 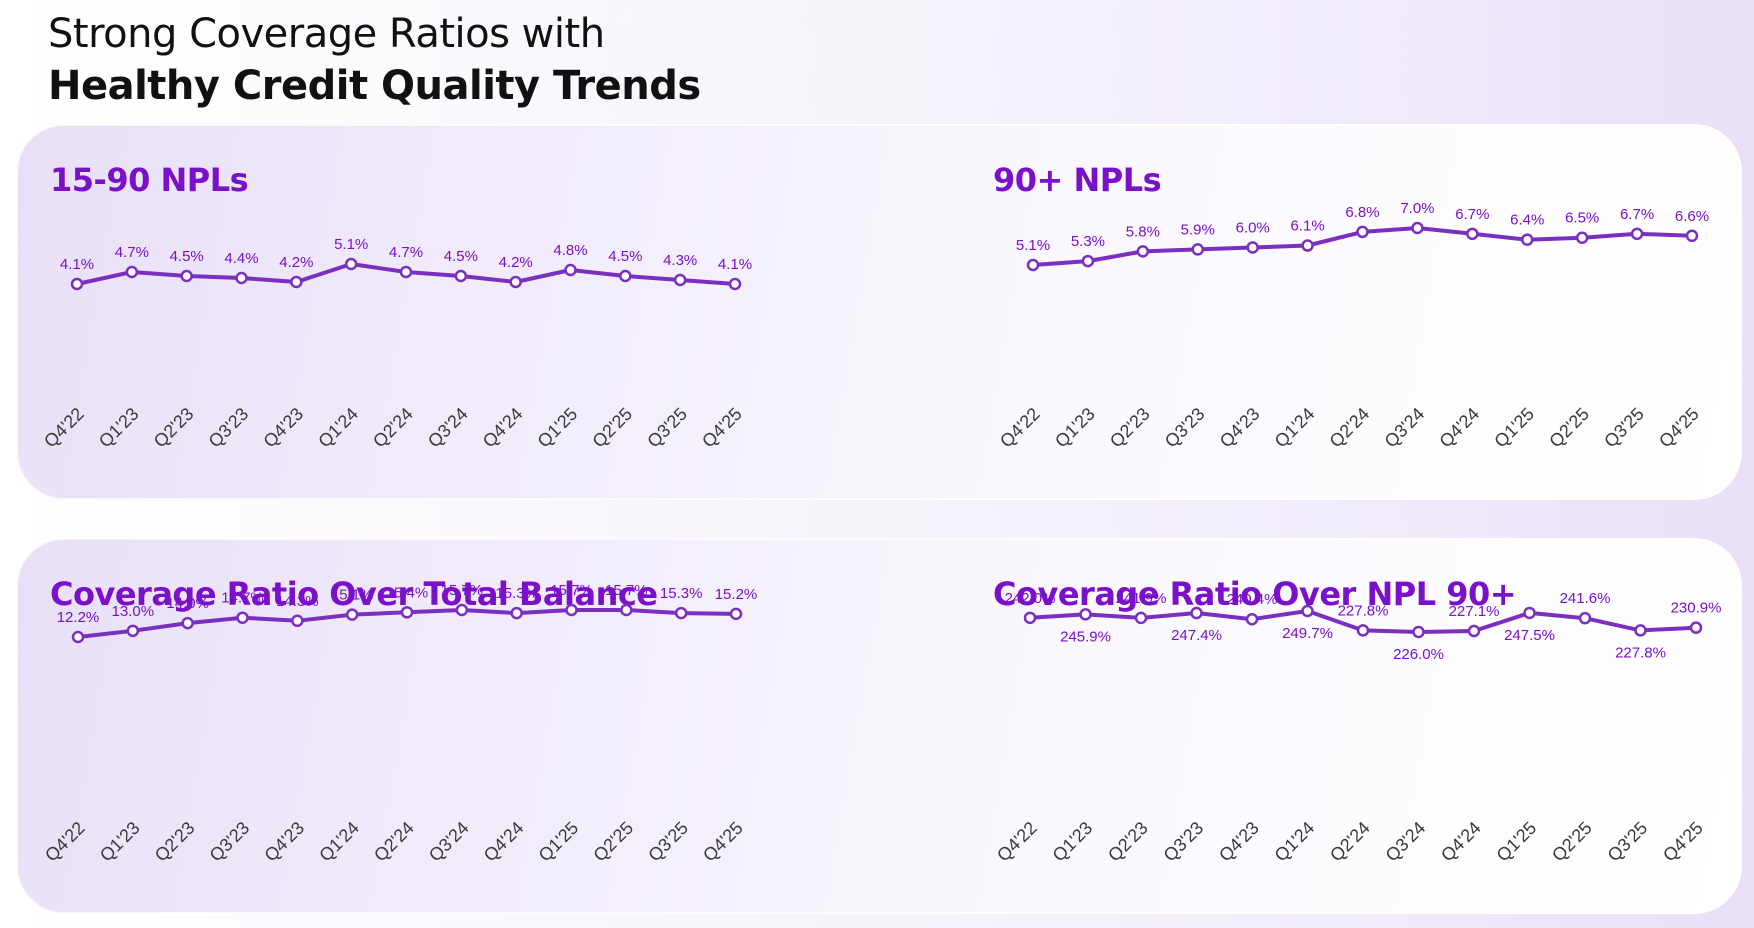 I want to click on data-label: 4.4%, so click(x=241, y=258).